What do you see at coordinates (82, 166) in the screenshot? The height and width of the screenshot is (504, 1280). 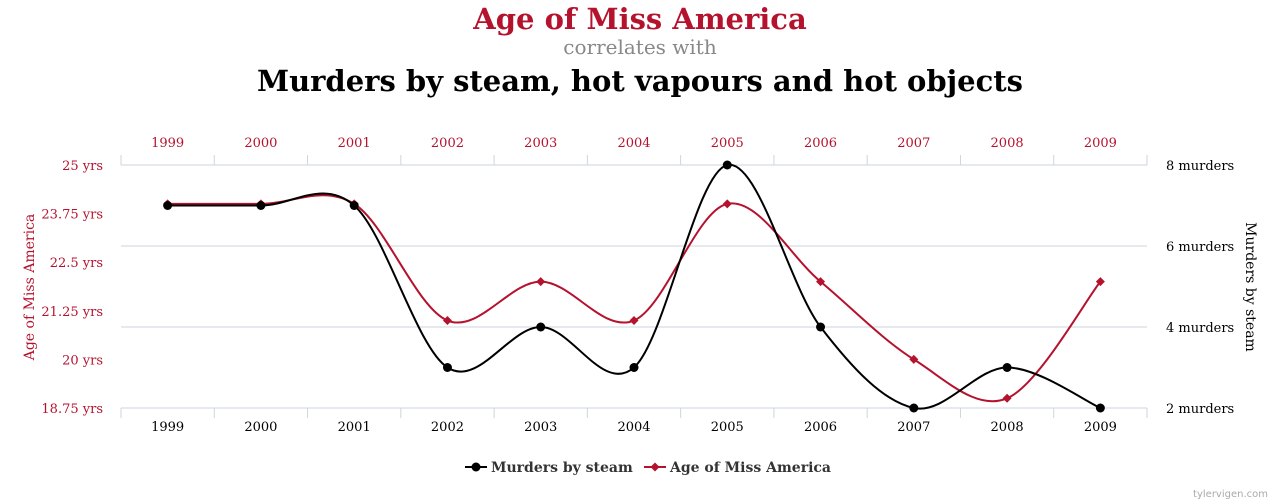 I see `left-axis-tick-label: 25 yrs` at bounding box center [82, 166].